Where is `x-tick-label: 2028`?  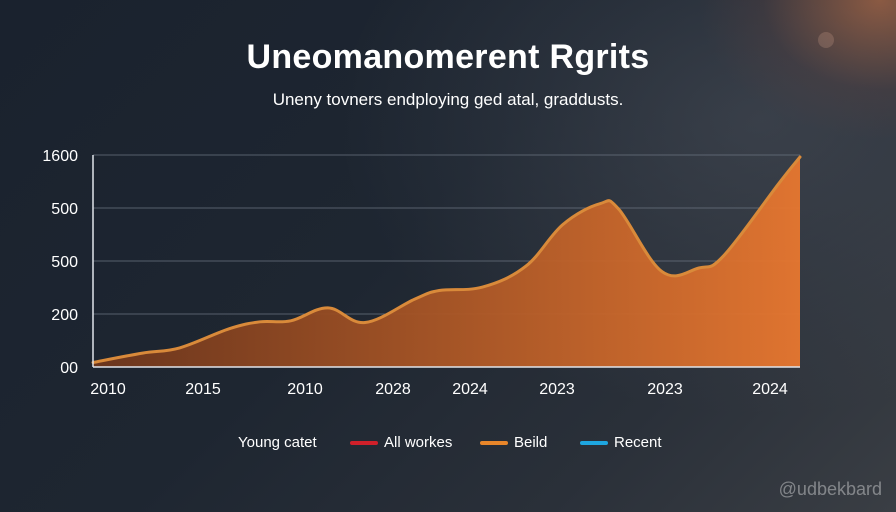
x-tick-label: 2028 is located at coordinates (393, 389).